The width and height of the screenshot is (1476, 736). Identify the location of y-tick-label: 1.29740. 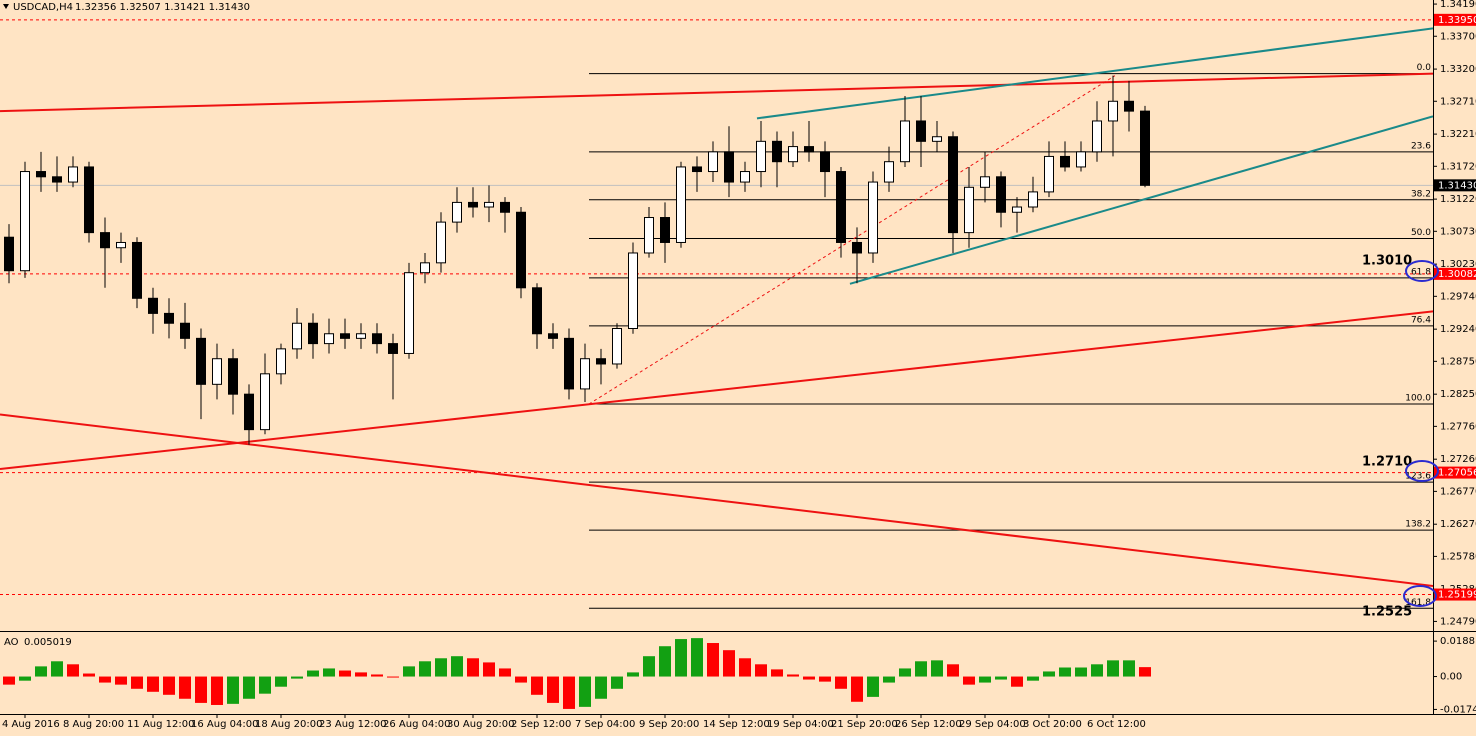
(1458, 296).